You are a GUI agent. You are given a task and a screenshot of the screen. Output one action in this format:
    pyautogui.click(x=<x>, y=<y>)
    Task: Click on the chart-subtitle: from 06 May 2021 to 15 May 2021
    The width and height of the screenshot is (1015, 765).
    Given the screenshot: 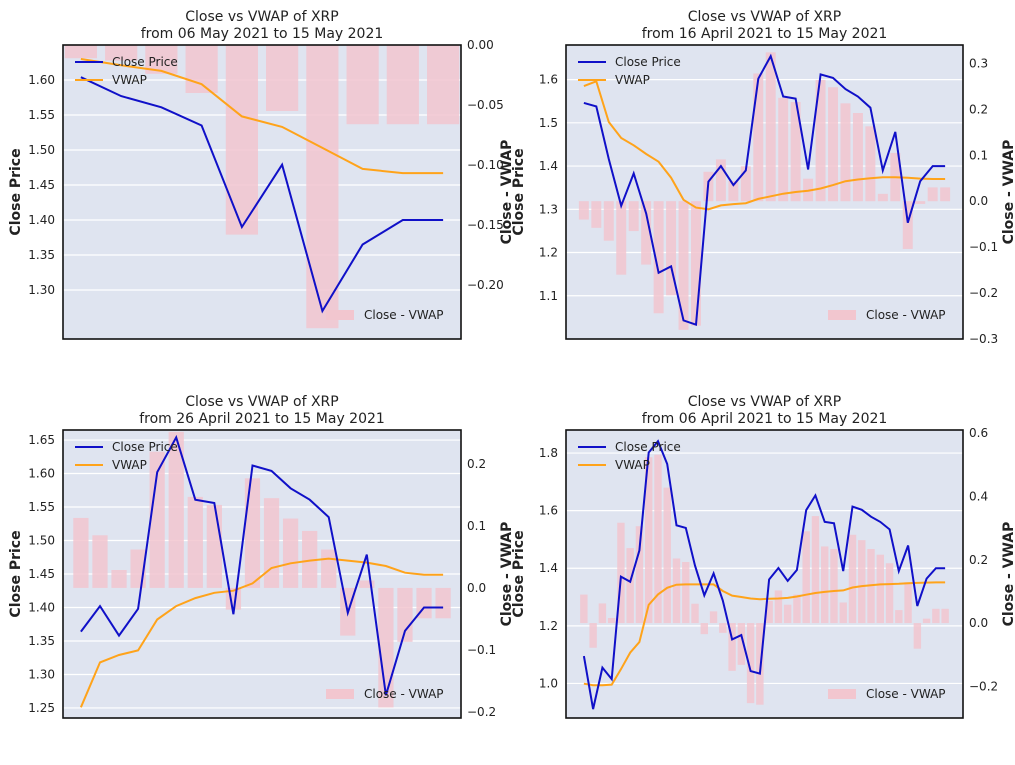 What is the action you would take?
    pyautogui.click(x=262, y=34)
    